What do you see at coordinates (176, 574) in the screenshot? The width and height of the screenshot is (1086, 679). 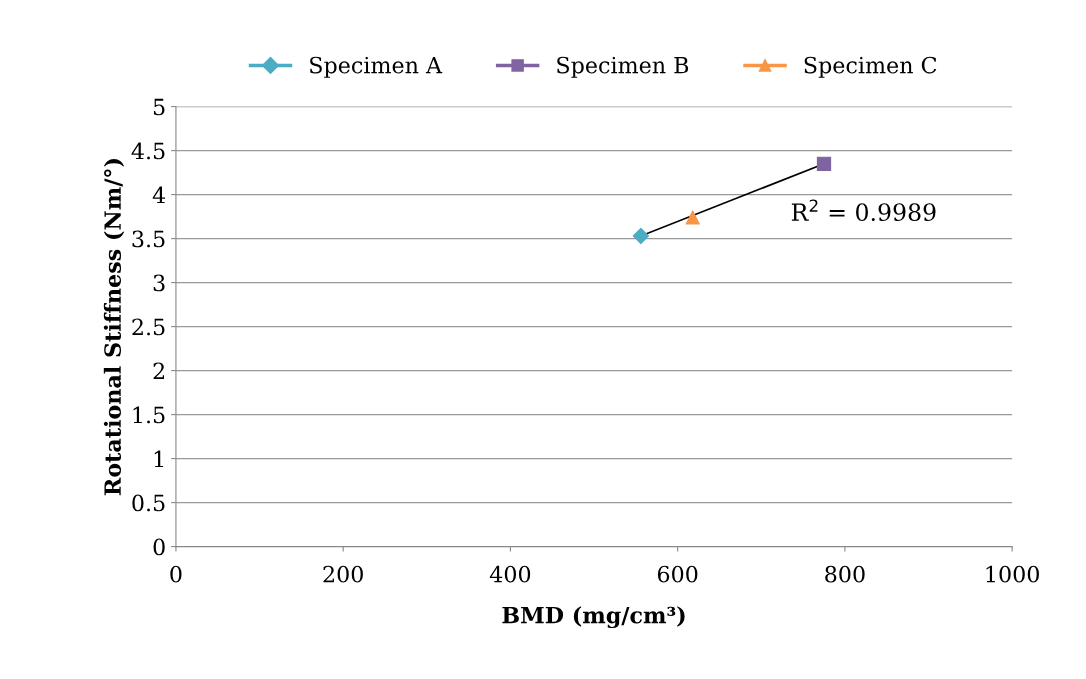 I see `x-tick-label: 0` at bounding box center [176, 574].